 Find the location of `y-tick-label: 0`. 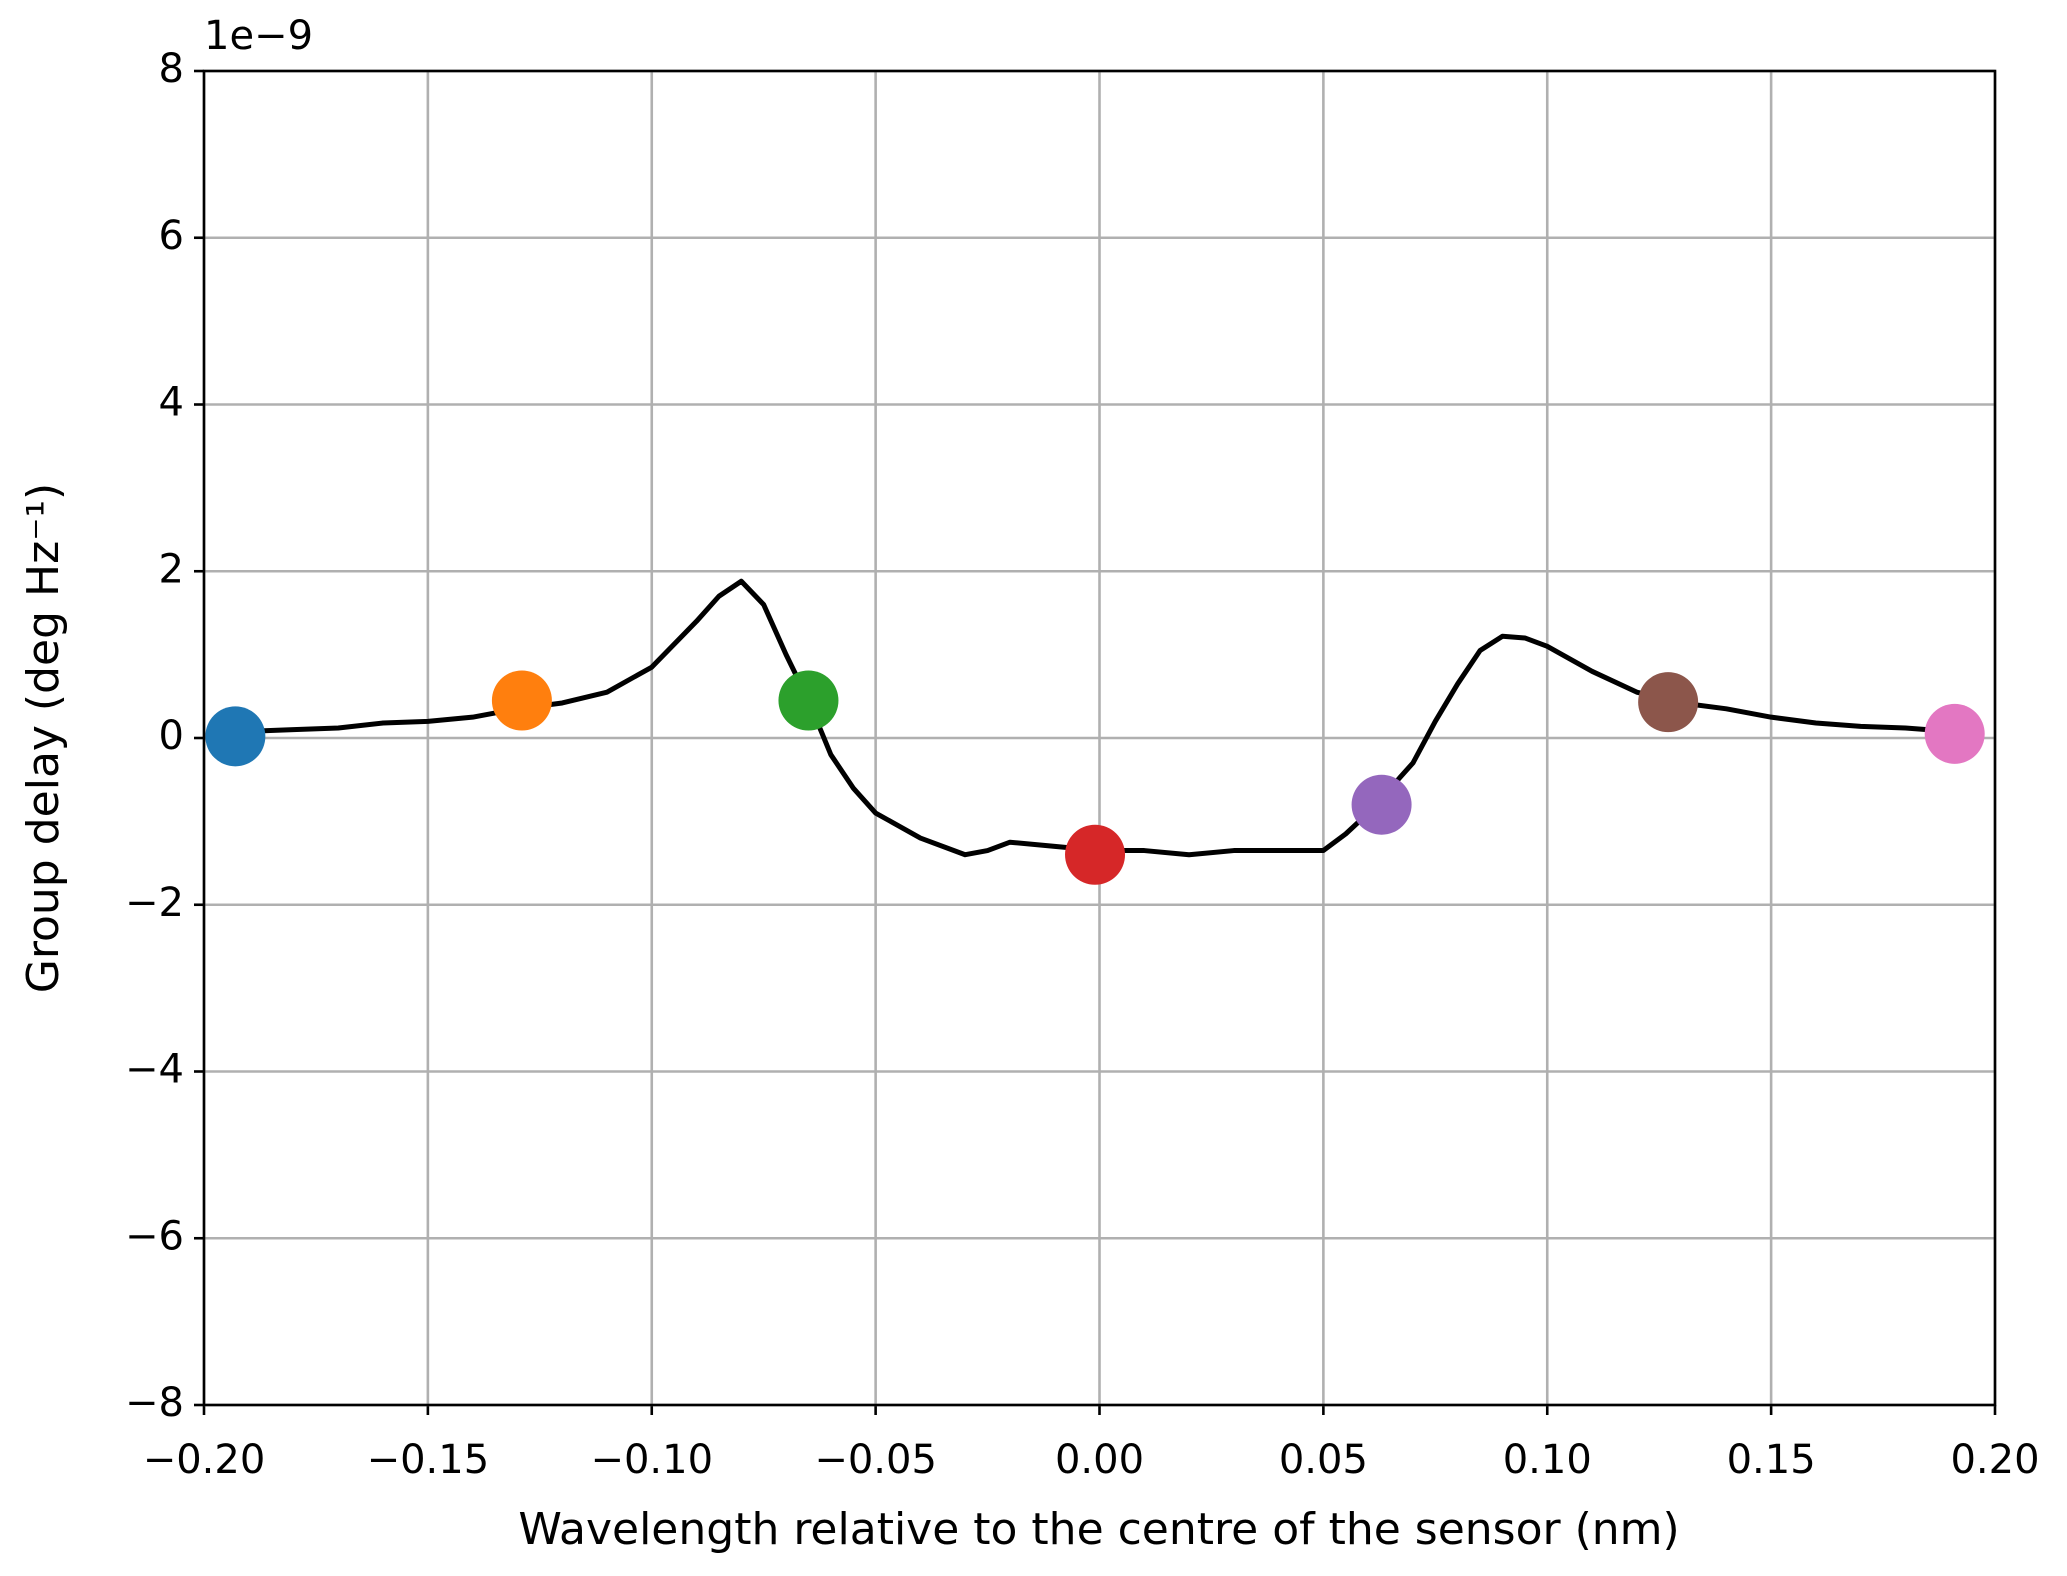

y-tick-label: 0 is located at coordinates (171, 736).